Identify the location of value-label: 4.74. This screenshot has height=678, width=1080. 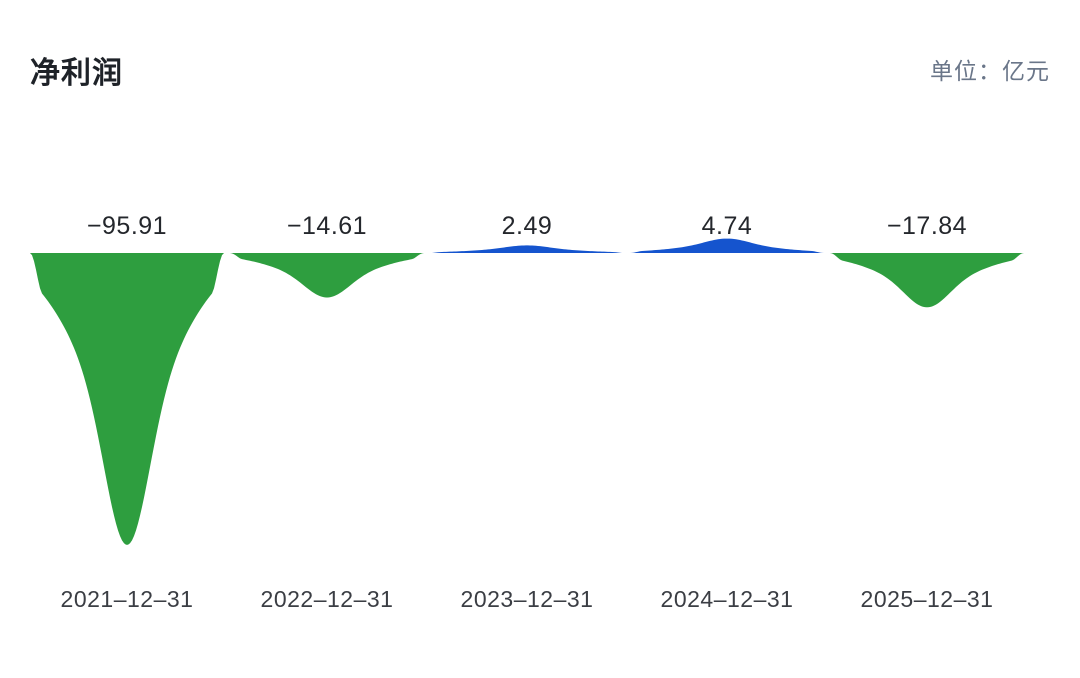
(727, 226).